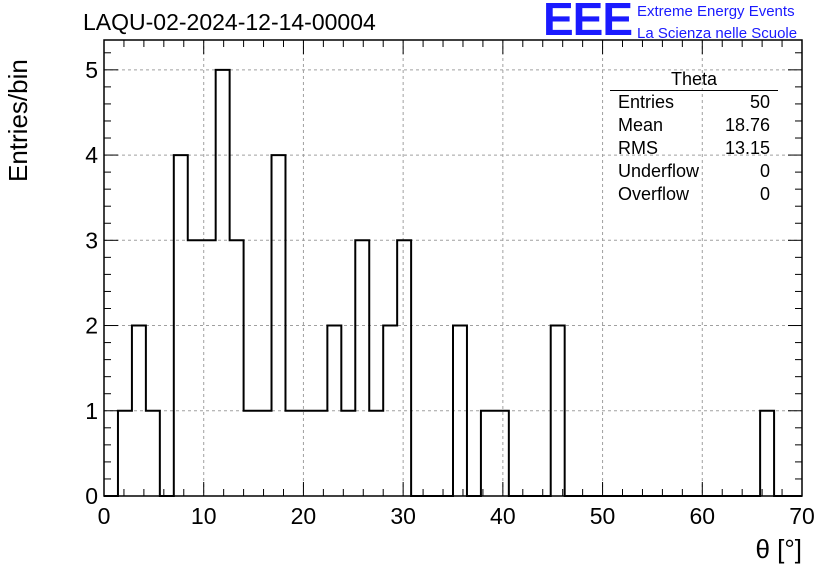 The height and width of the screenshot is (572, 836). I want to click on stats-row-overflow: Overflow 0, so click(694, 194).